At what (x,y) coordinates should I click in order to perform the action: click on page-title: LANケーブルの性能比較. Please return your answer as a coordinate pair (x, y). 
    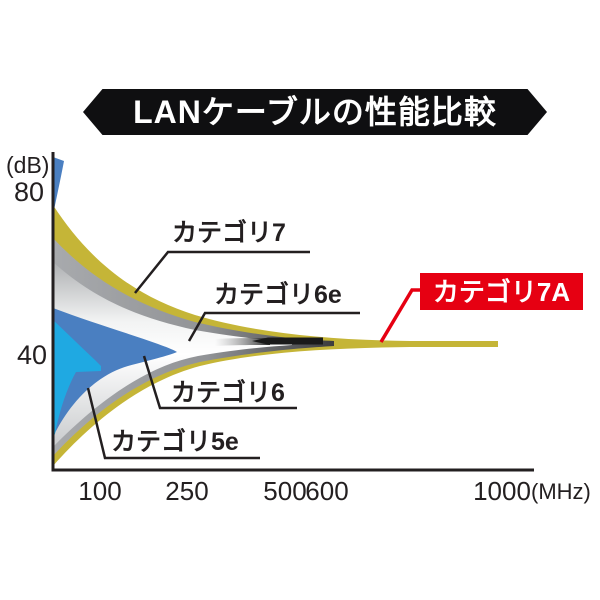
    Looking at the image, I should click on (315, 112).